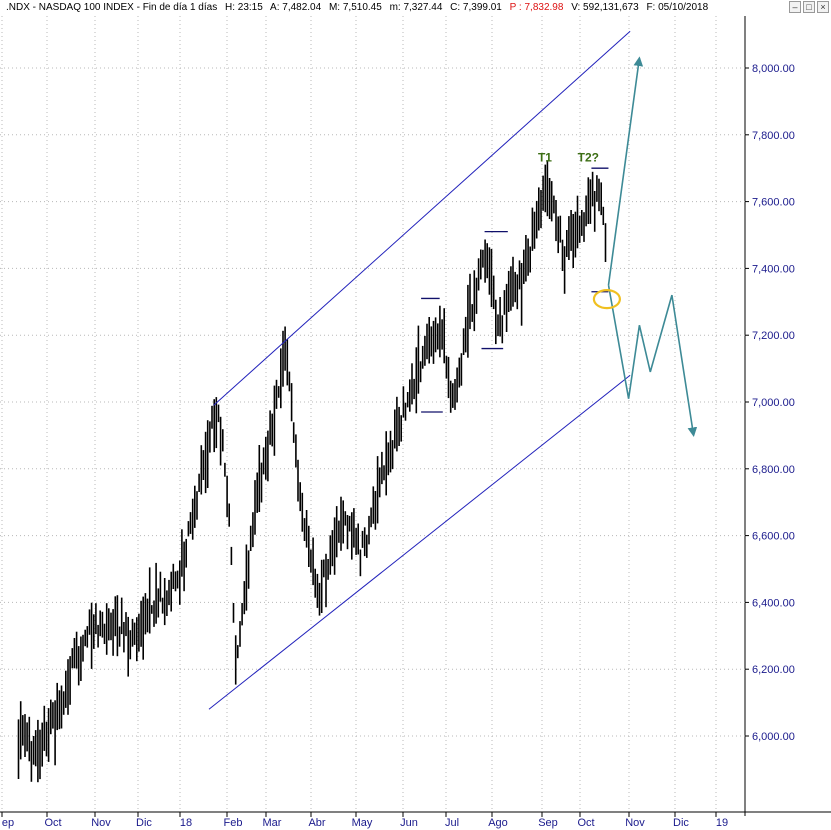 This screenshot has width=831, height=830. Describe the element at coordinates (773, 603) in the screenshot. I see `y-tick-label: 6,400.00` at that location.